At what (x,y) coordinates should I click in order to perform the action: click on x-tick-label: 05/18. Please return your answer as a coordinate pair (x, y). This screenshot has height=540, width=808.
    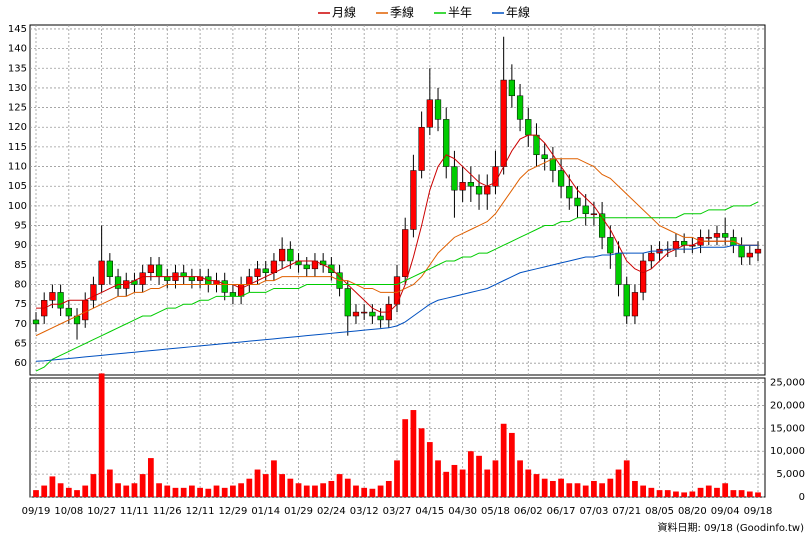
    Looking at the image, I should click on (495, 511).